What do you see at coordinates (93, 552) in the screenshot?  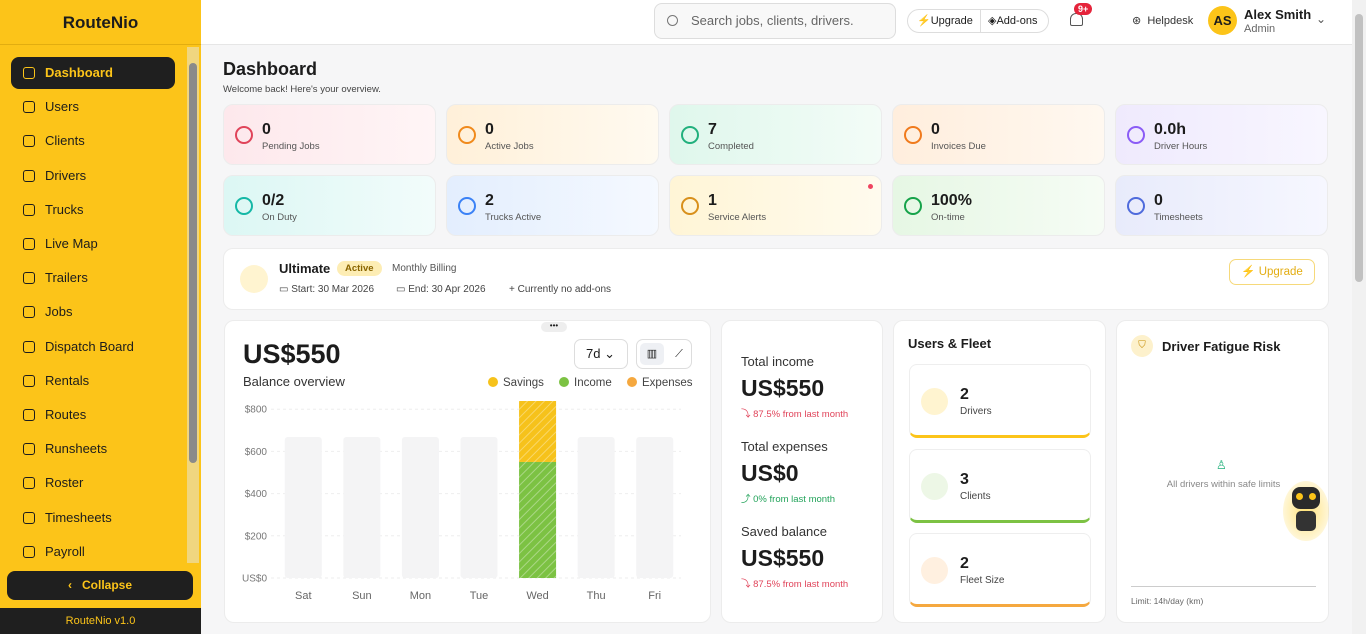 I see `nav-item: Payroll` at bounding box center [93, 552].